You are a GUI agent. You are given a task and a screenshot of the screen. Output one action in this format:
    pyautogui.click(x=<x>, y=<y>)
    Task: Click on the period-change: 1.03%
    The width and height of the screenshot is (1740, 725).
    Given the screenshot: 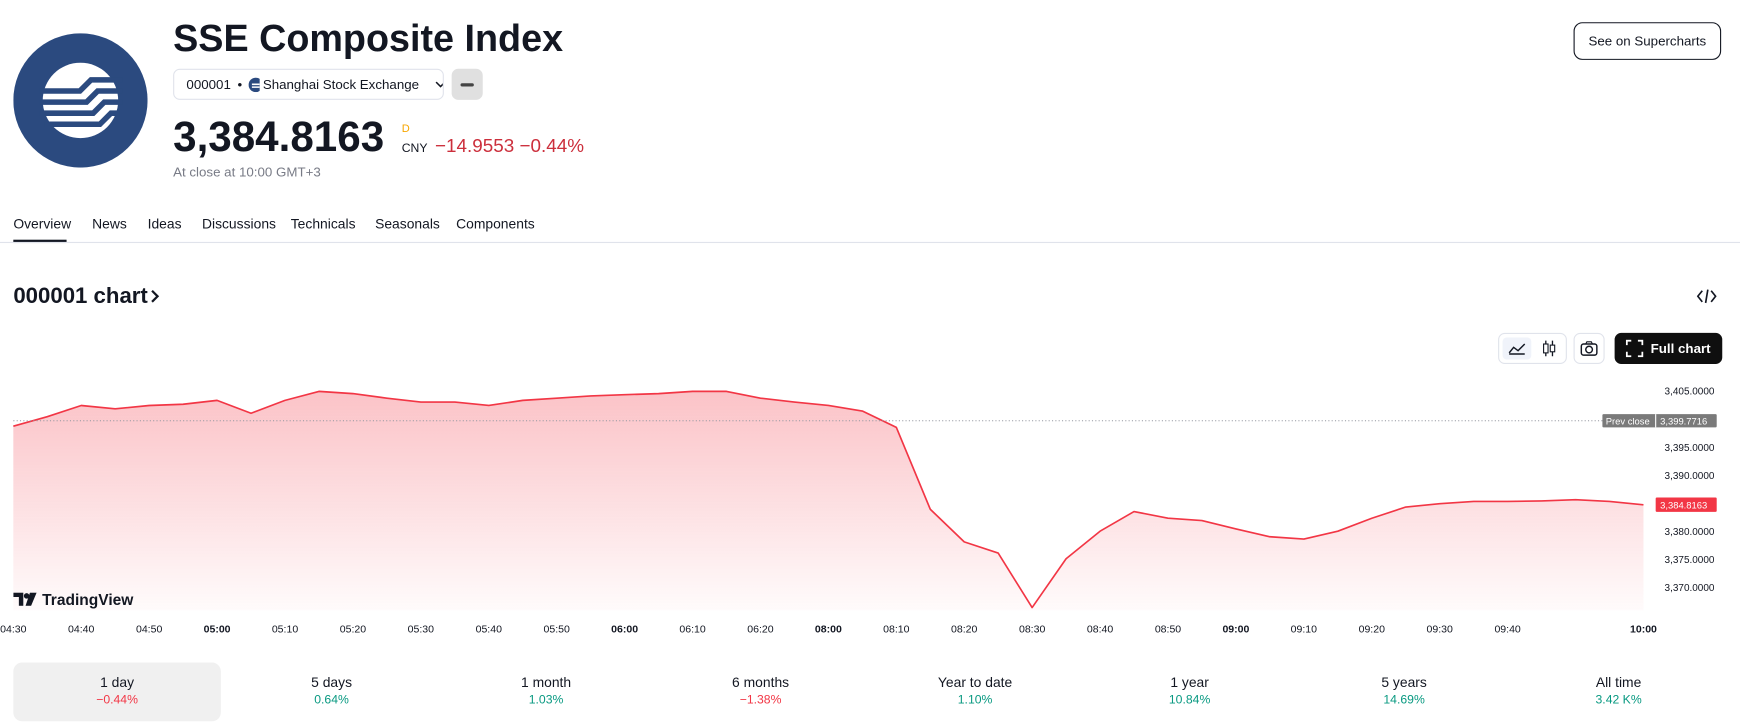 What is the action you would take?
    pyautogui.click(x=546, y=700)
    